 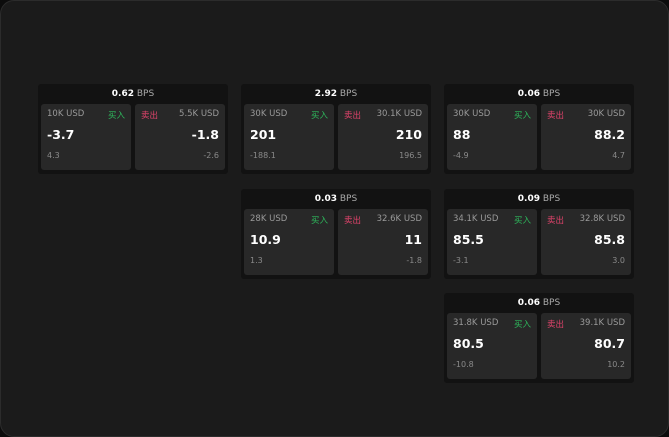 What do you see at coordinates (609, 134) in the screenshot?
I see `ask-price: 88.2` at bounding box center [609, 134].